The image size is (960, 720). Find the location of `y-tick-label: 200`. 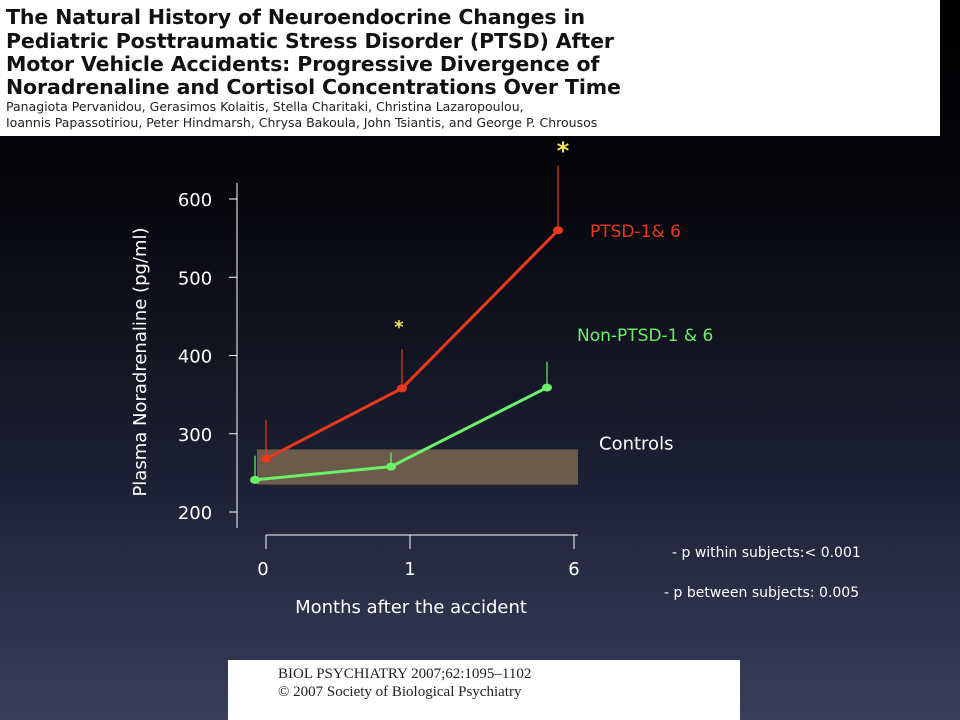

y-tick-label: 200 is located at coordinates (195, 513).